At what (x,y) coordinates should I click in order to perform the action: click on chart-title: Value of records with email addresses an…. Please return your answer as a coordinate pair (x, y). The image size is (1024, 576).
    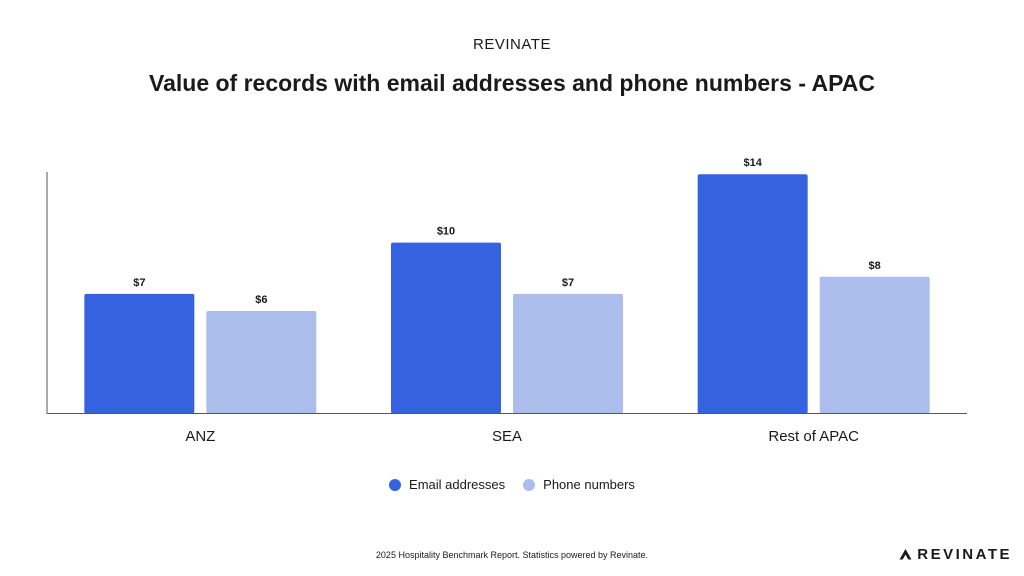
    Looking at the image, I should click on (512, 83).